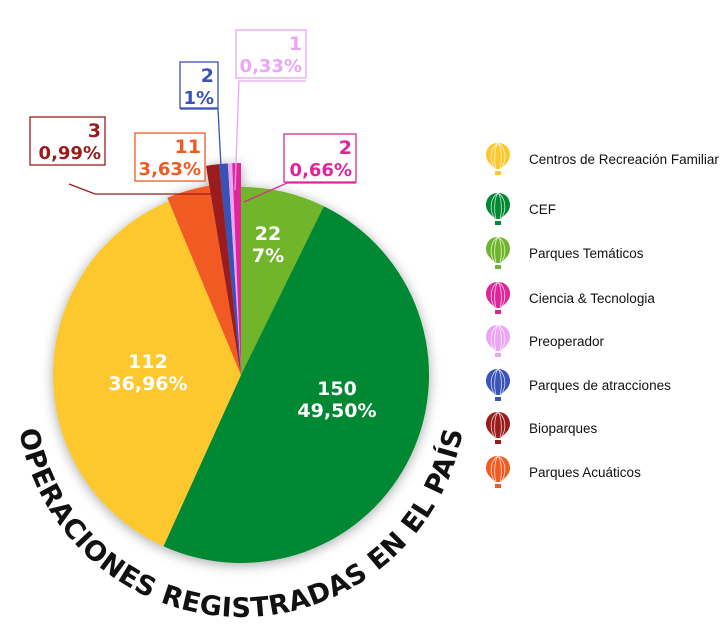 This screenshot has width=726, height=631. Describe the element at coordinates (204, 280) in the screenshot. I see `pie-slice-parques-acu-ticos` at that location.